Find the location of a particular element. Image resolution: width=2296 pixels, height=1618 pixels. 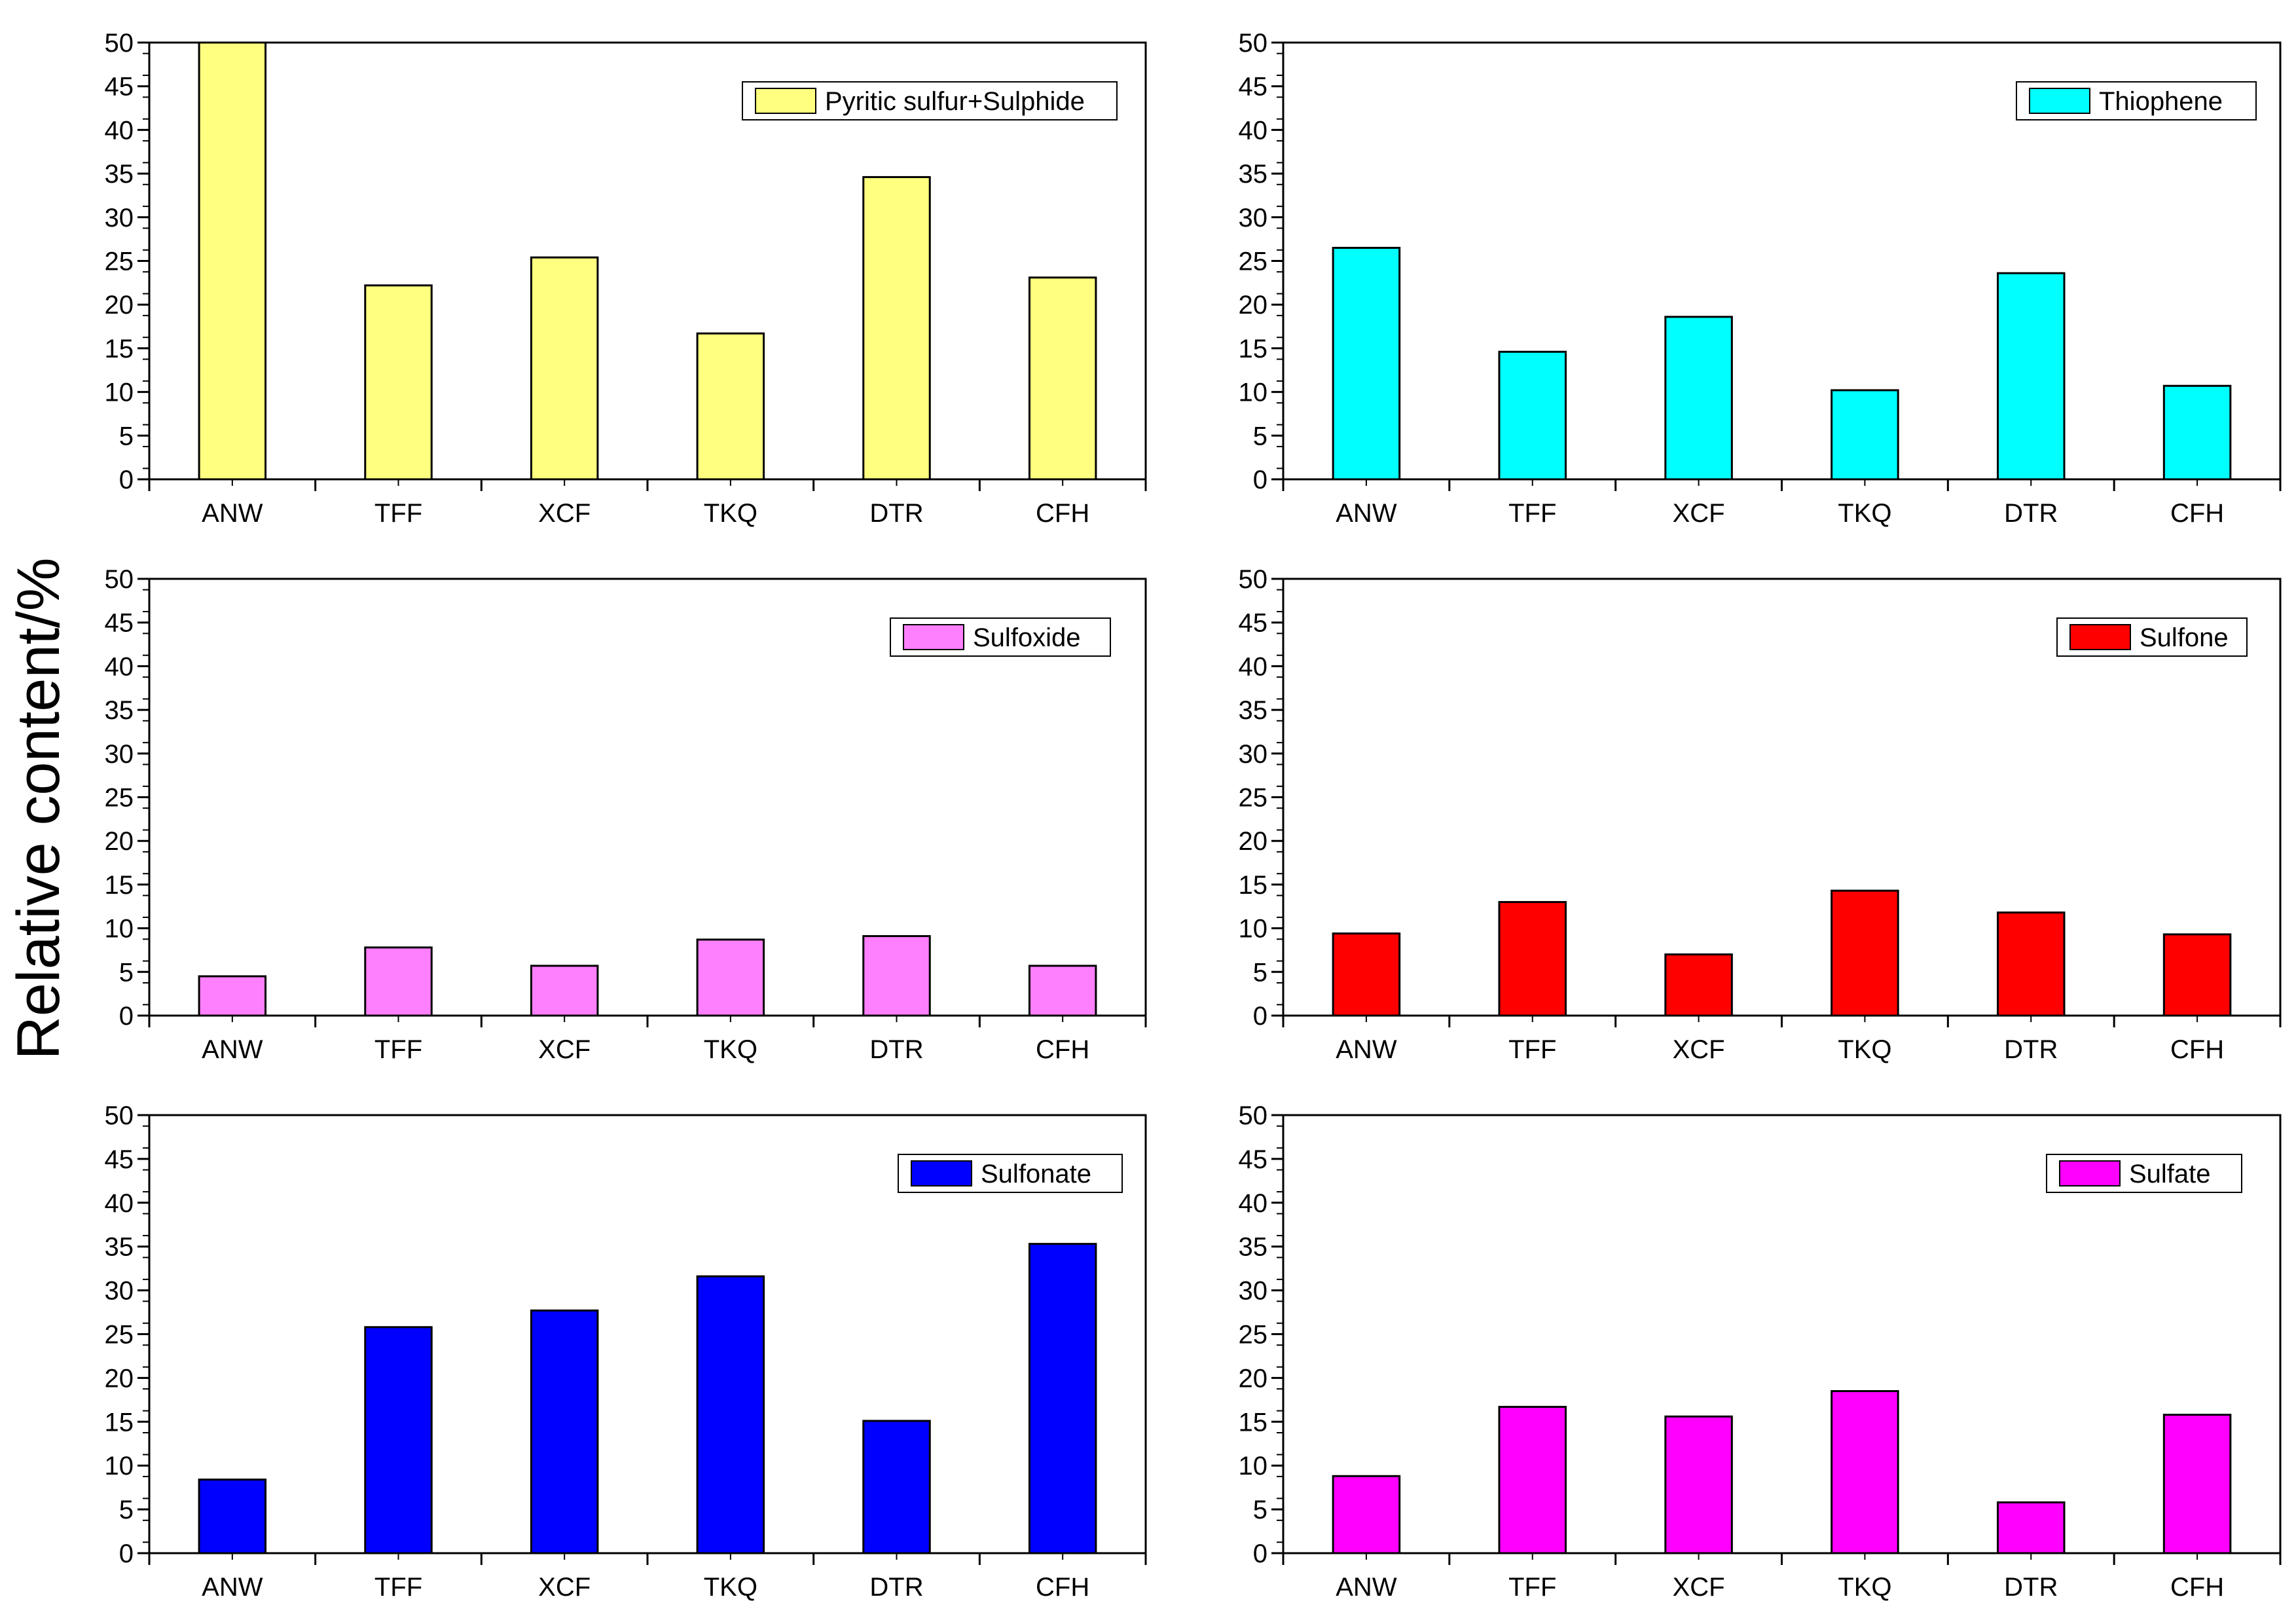

legend: Thiophene is located at coordinates (2136, 100).